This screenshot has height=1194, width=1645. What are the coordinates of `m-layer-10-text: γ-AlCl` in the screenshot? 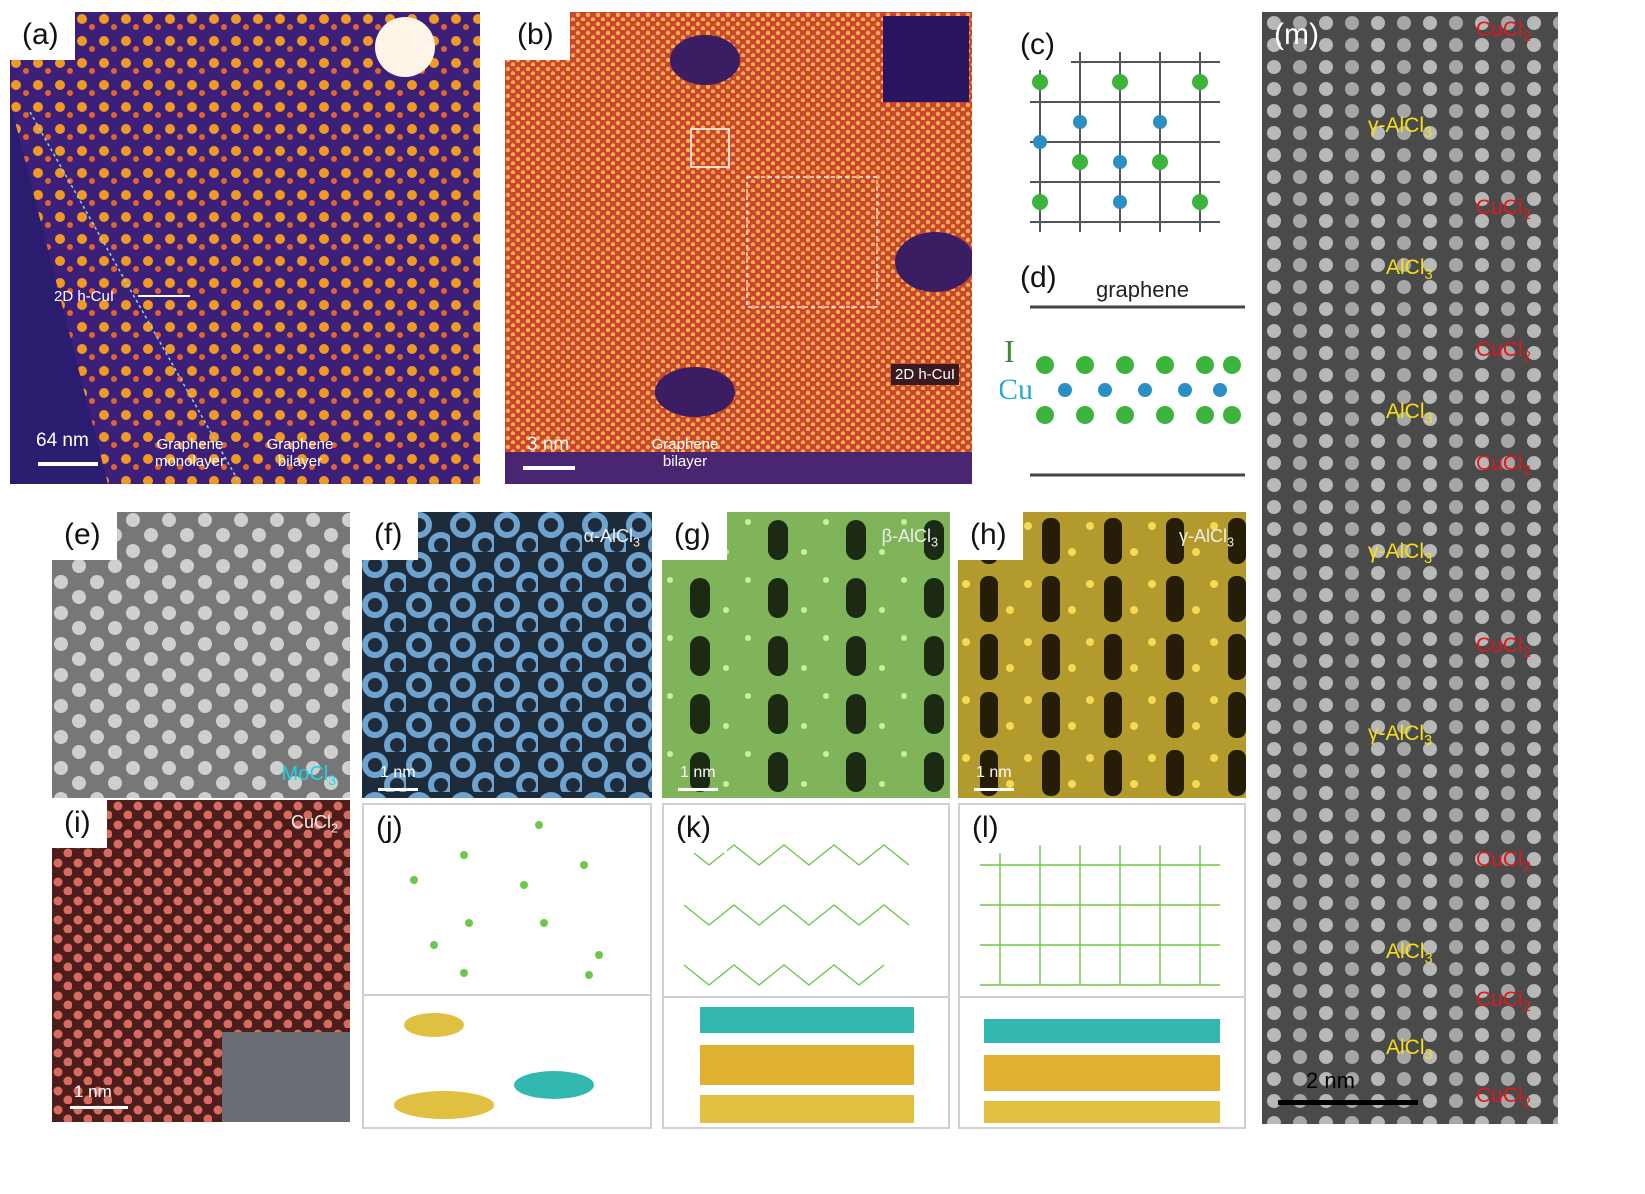 It's located at (1396, 733).